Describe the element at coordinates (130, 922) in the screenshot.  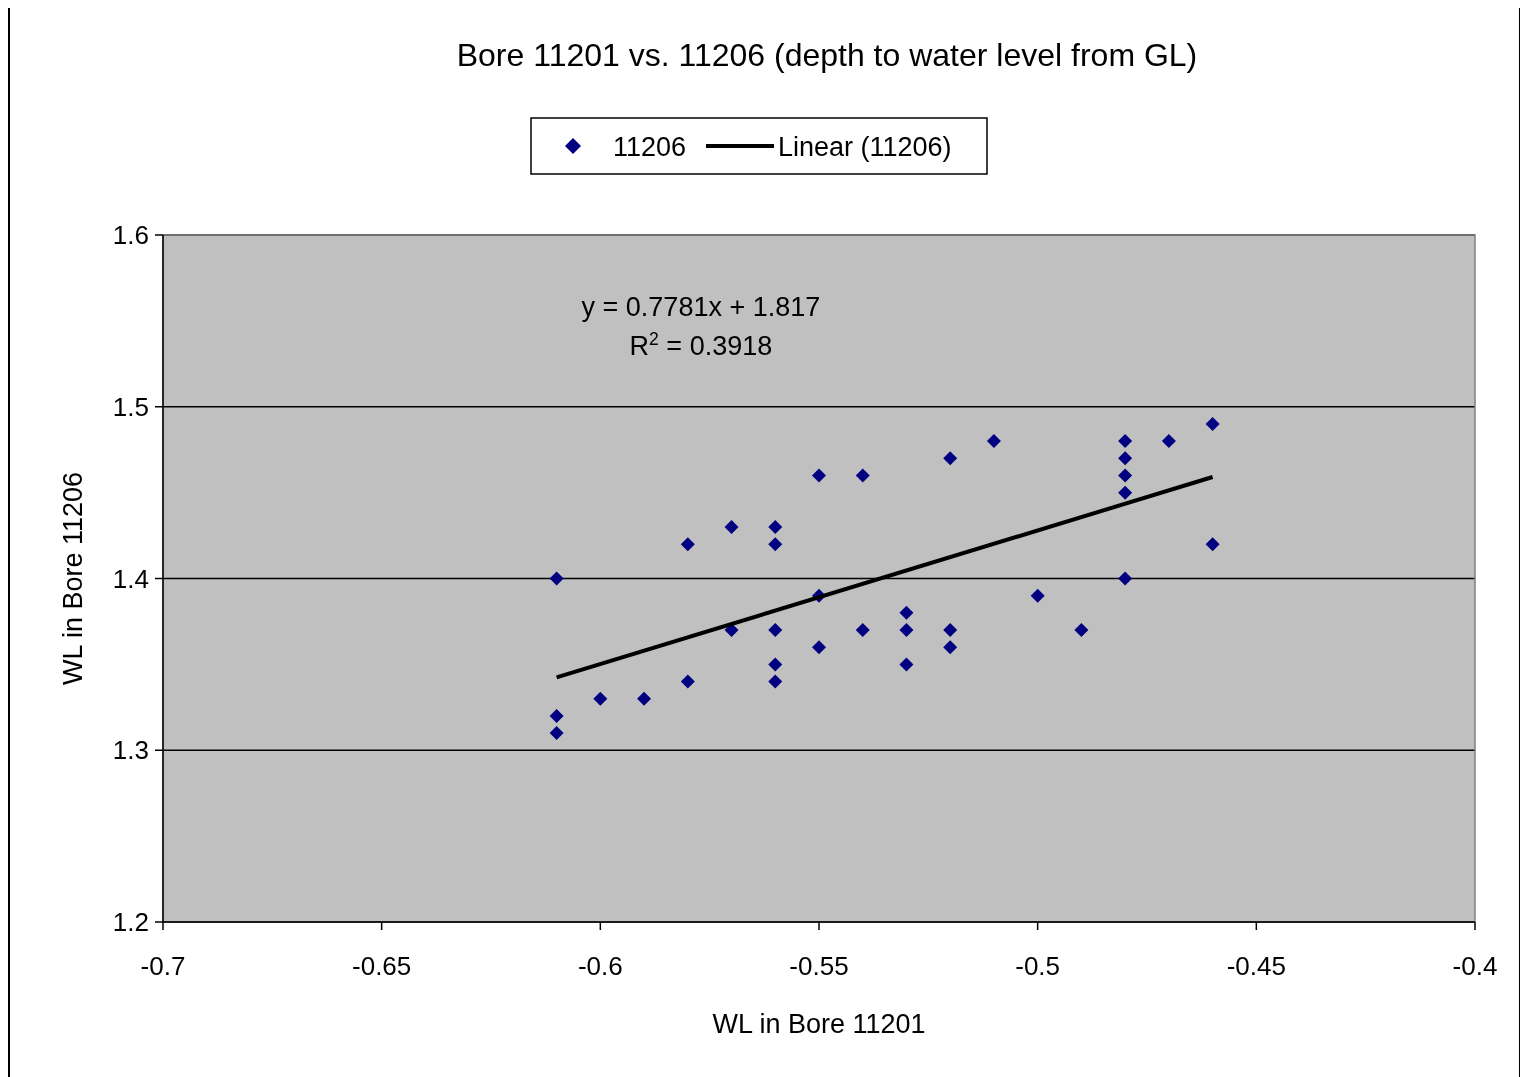
I see `y-tick-label: 1.2` at that location.